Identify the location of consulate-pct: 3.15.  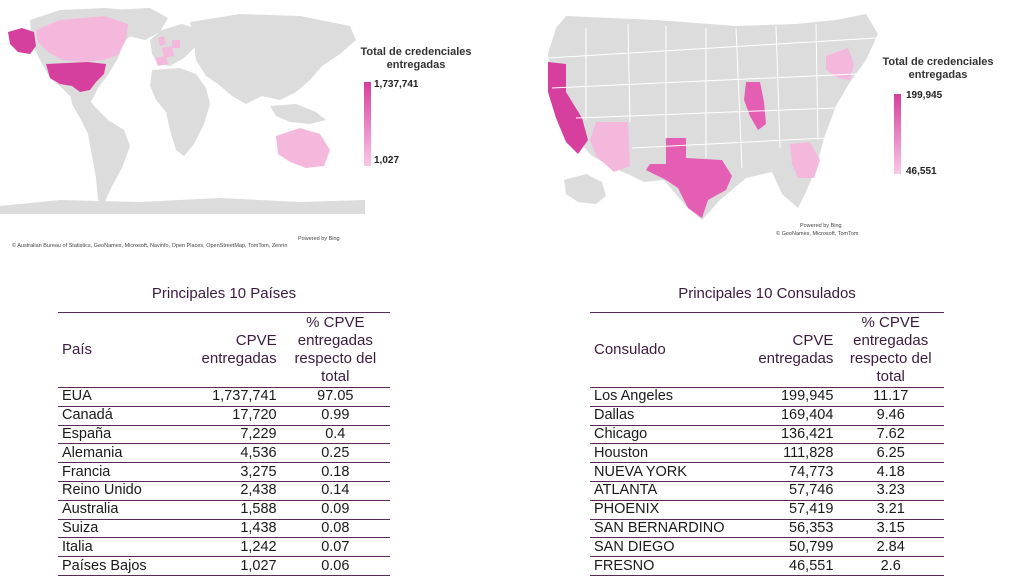
(890, 529).